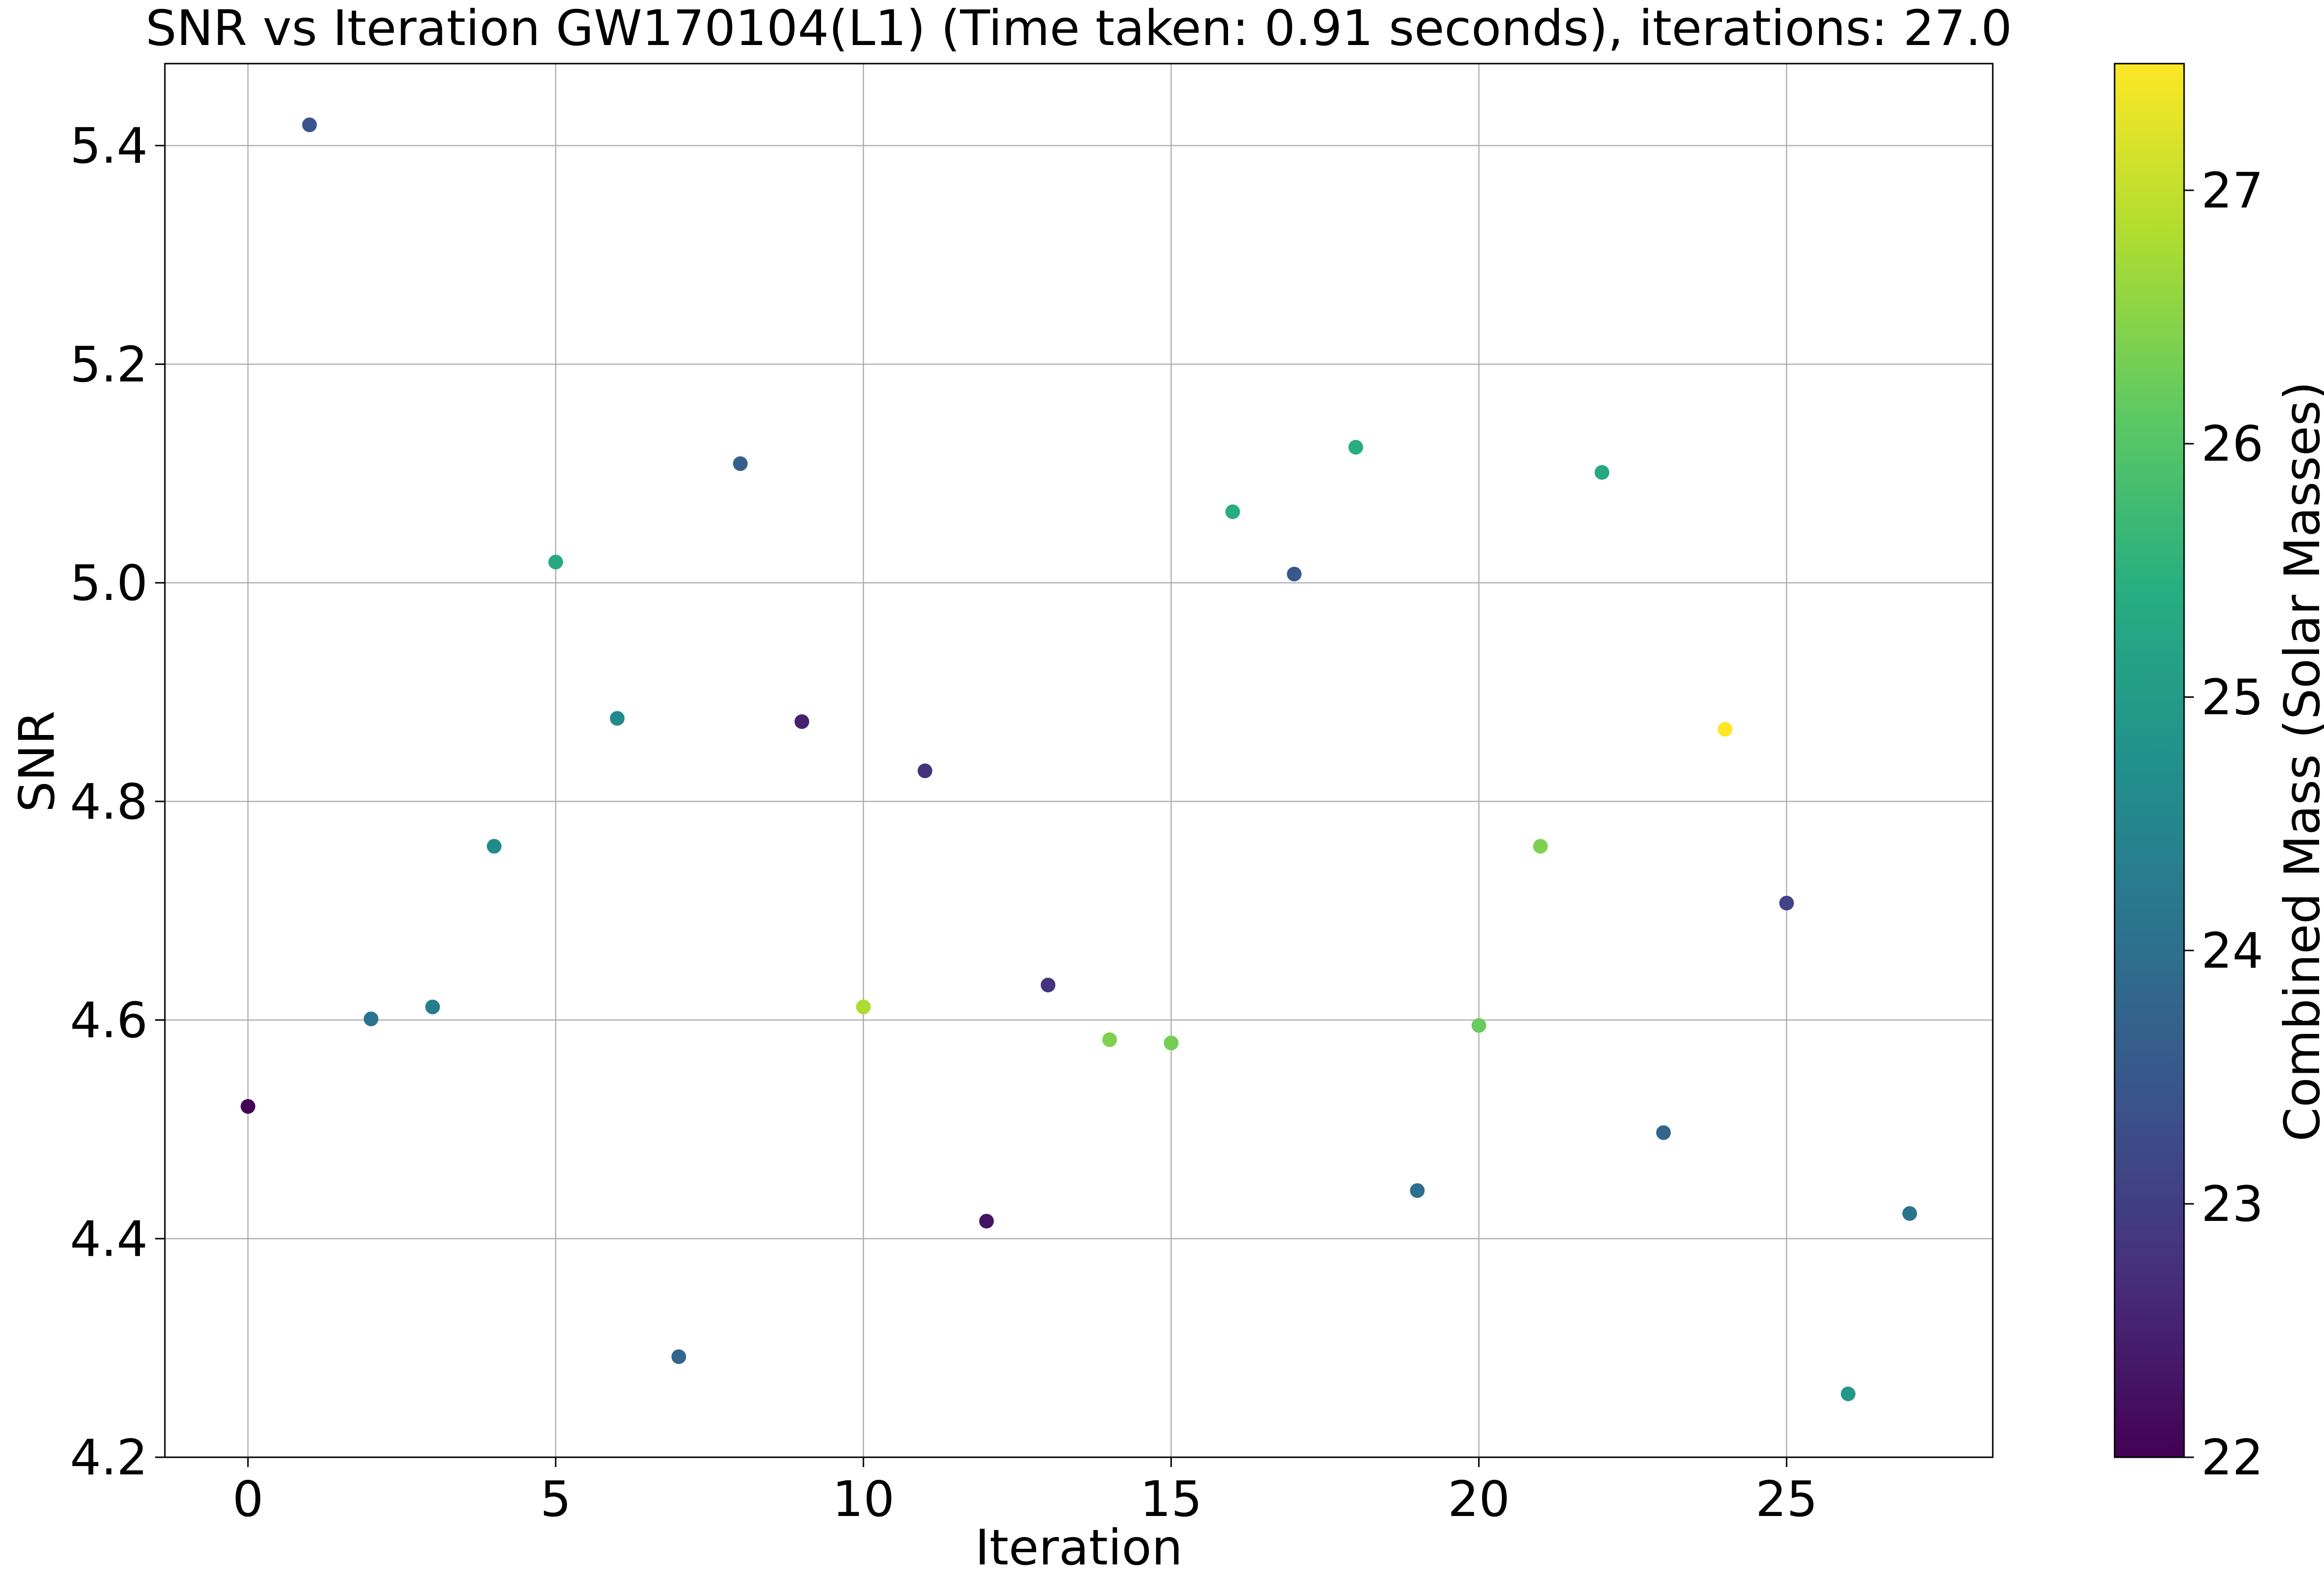 This screenshot has height=1584, width=2324. Describe the element at coordinates (1171, 1499) in the screenshot. I see `x-tick-label: 15` at that location.